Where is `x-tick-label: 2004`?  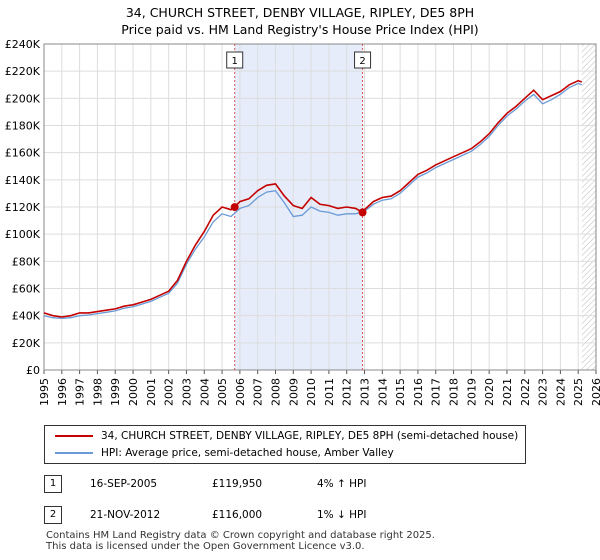
x-tick-label: 2004 is located at coordinates (204, 392).